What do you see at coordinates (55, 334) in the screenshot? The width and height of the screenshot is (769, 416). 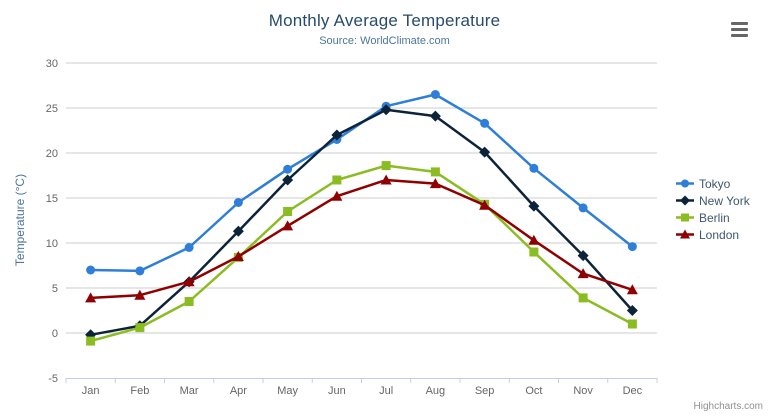 I see `y-axis-label: 0` at bounding box center [55, 334].